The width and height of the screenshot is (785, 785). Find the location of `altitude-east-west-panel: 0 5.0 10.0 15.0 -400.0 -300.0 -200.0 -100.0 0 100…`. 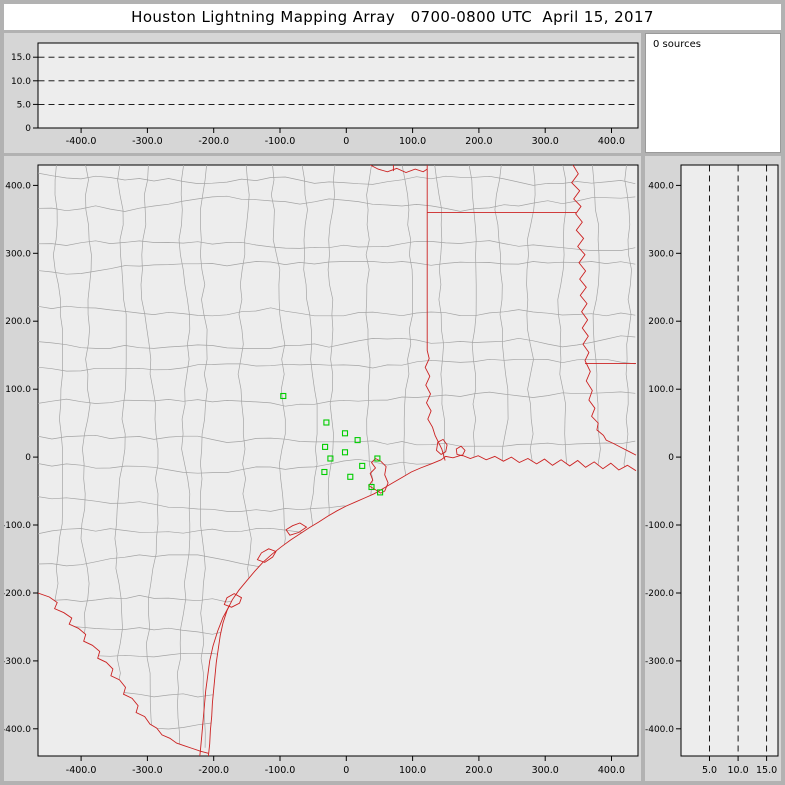

altitude-east-west-panel: 0 5.0 10.0 15.0 -400.0 -300.0 -200.0 -100.0 0 100… is located at coordinates (322, 93).